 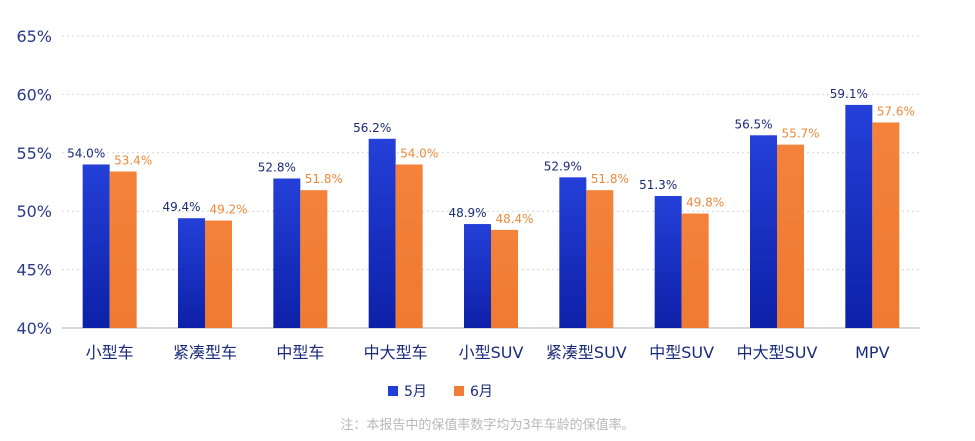 What do you see at coordinates (681, 352) in the screenshot?
I see `x-tick-label: 中型SUV` at bounding box center [681, 352].